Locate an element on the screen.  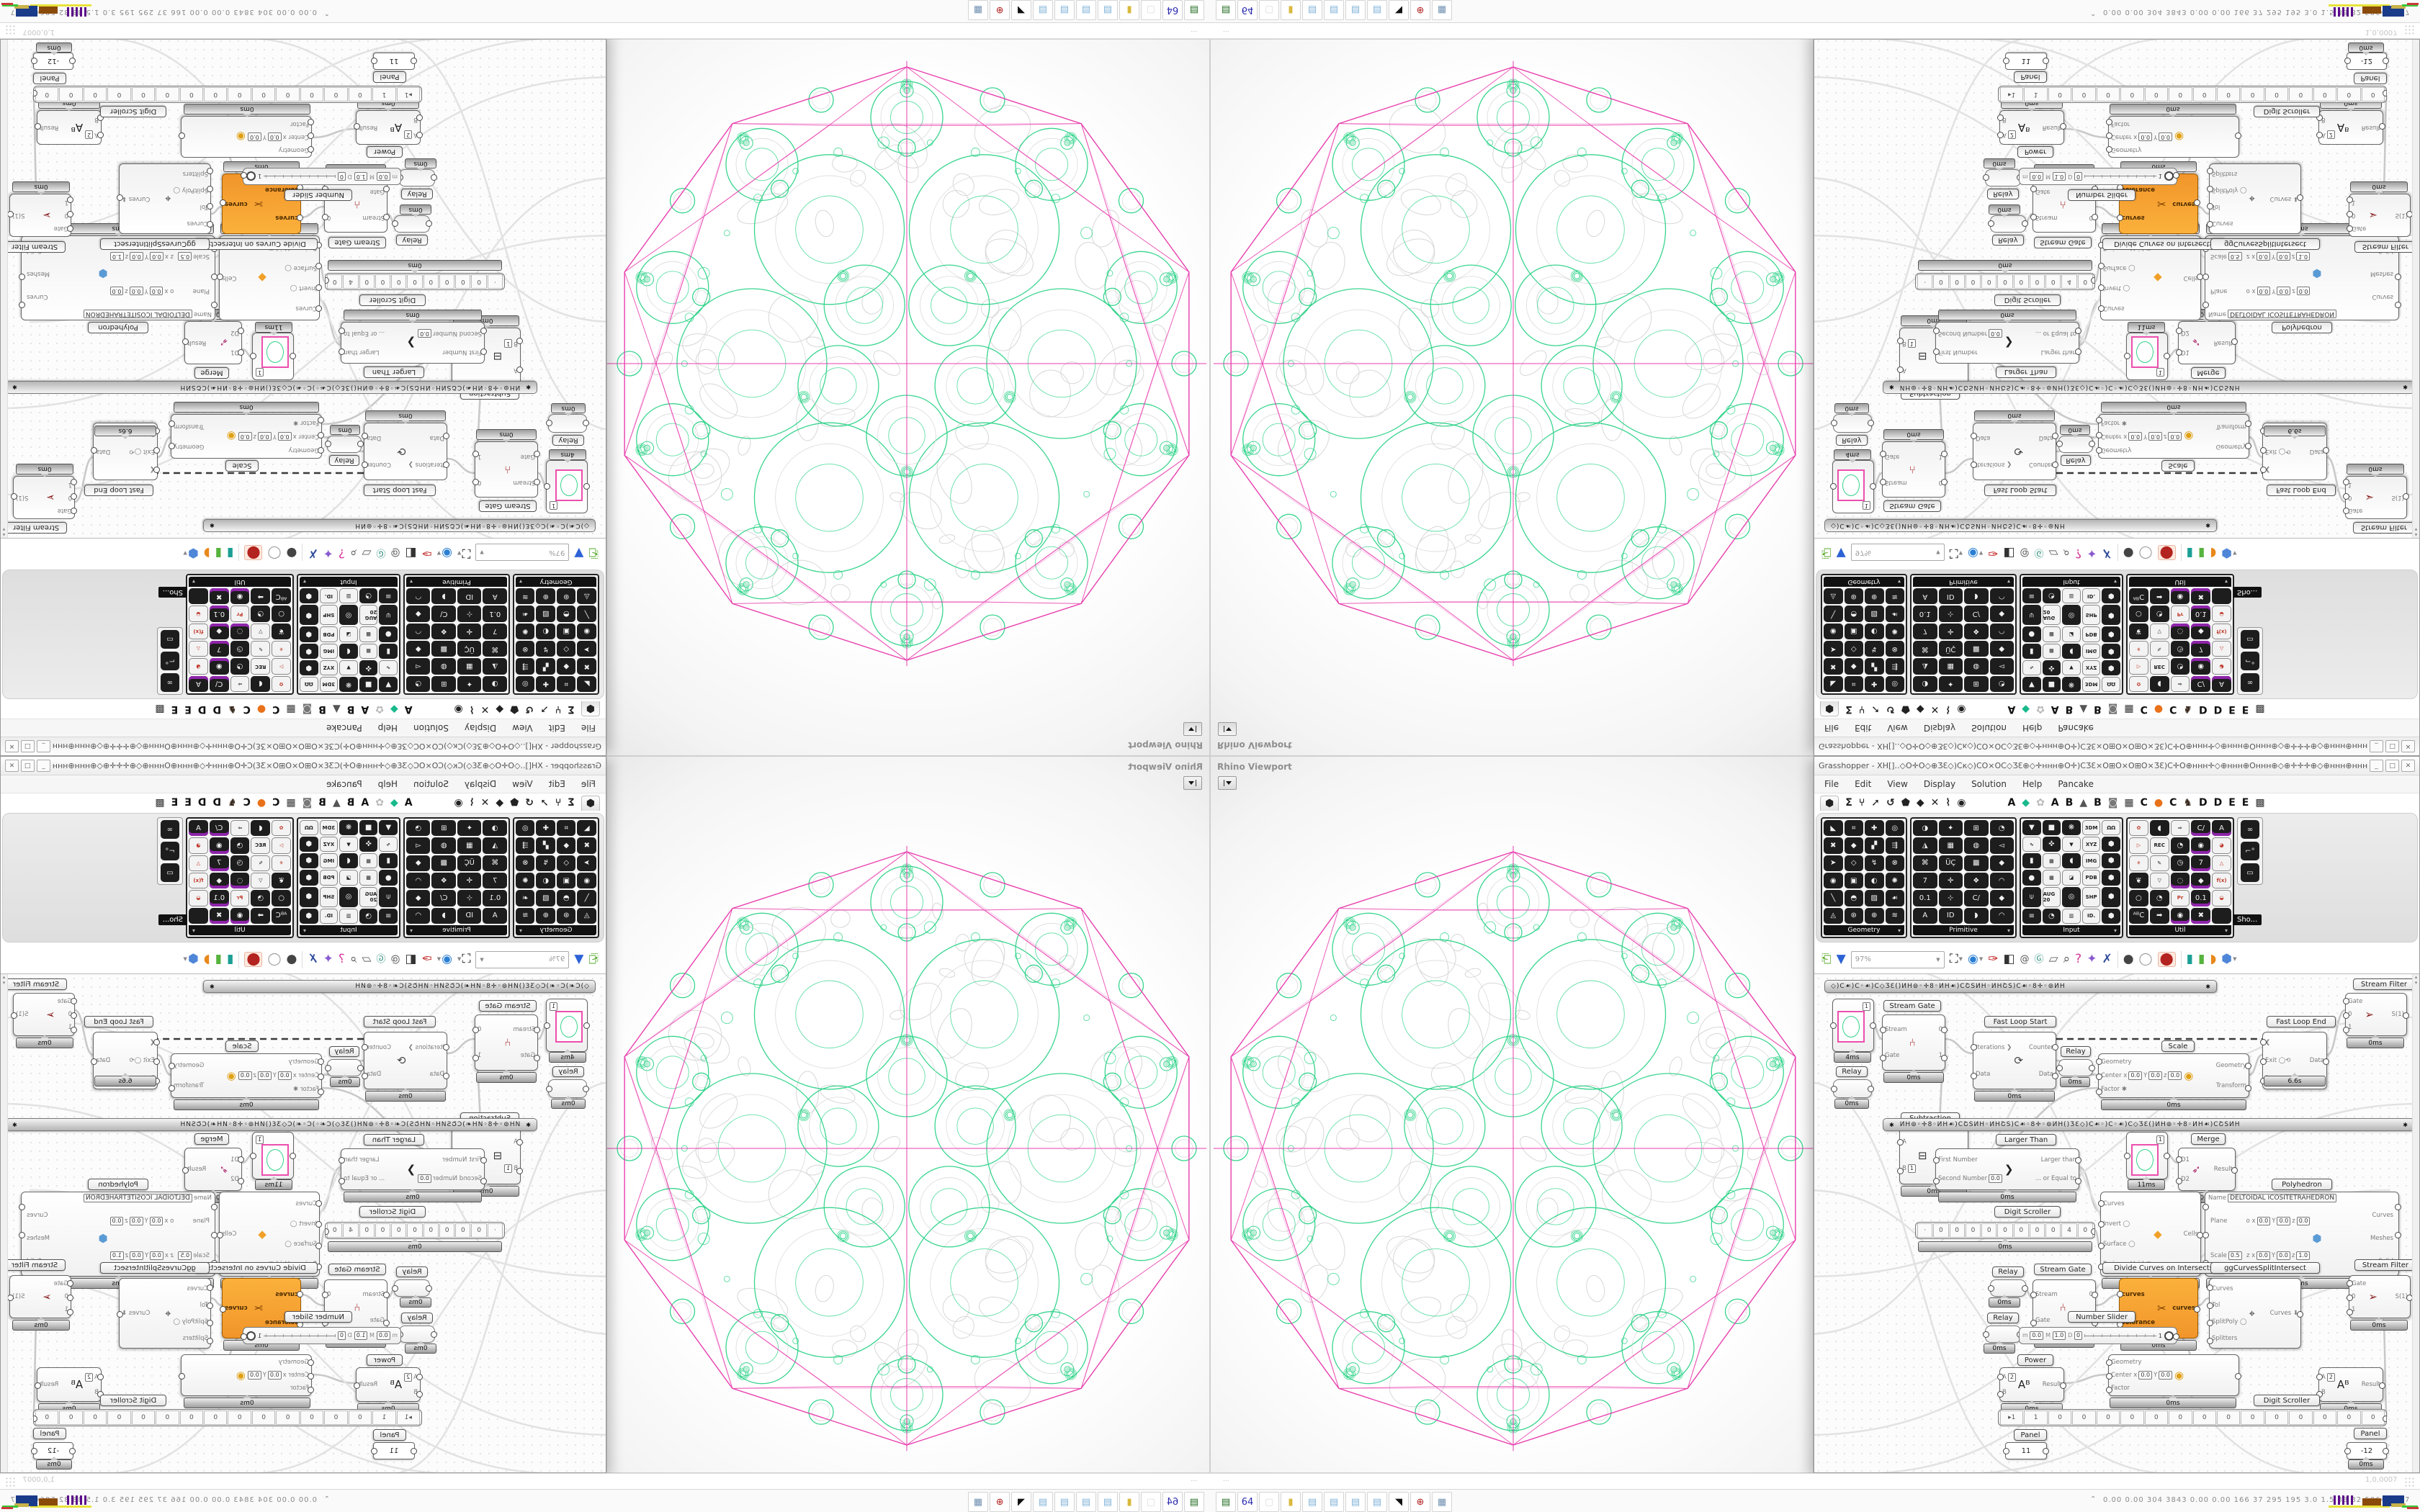
tab-plugin-12: ♞ is located at coordinates (2187, 803).